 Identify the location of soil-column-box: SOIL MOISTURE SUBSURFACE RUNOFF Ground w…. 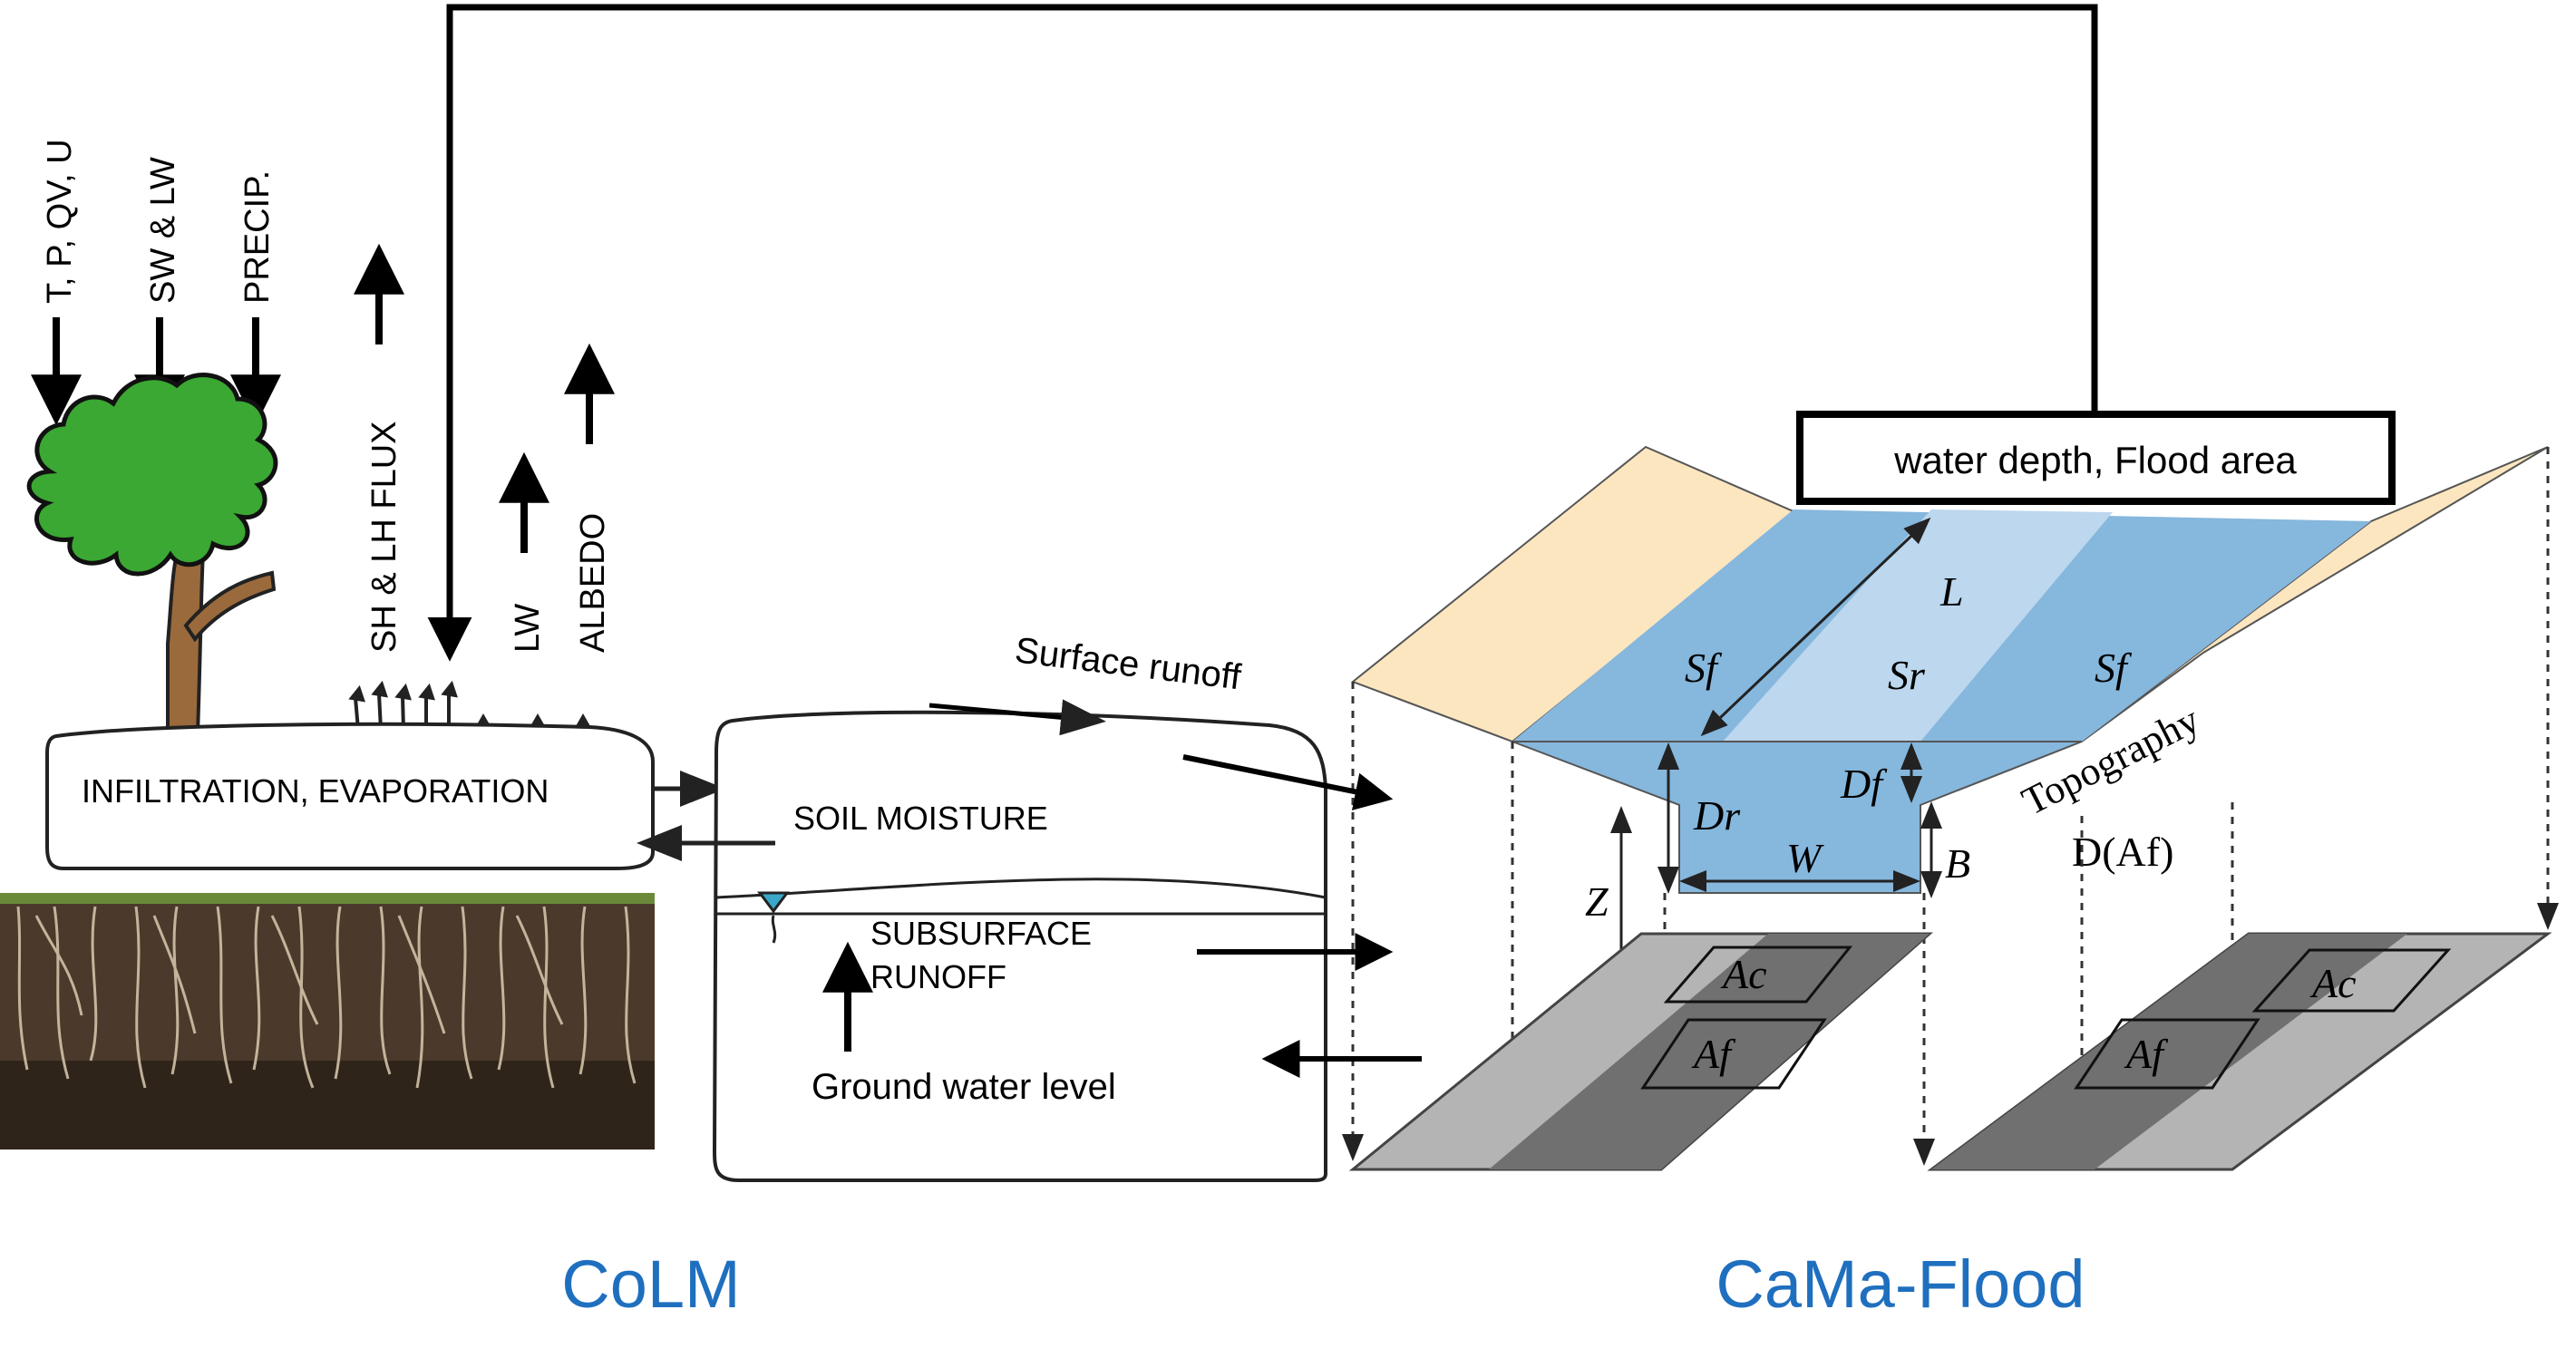
(982, 940).